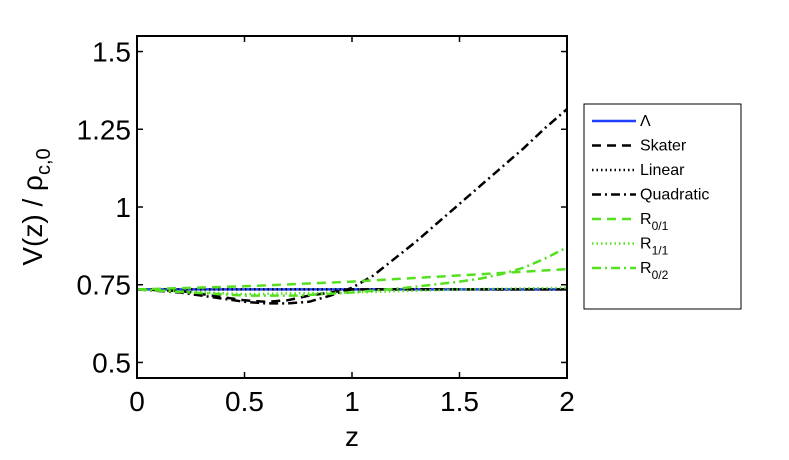 The height and width of the screenshot is (460, 789). Describe the element at coordinates (44, 161) in the screenshot. I see `y-axis-label-subscript: c,0` at that location.